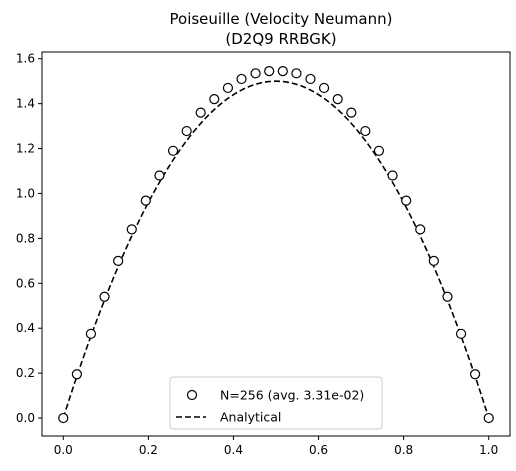 The width and height of the screenshot is (516, 471). What do you see at coordinates (276, 446) in the screenshot?
I see `x-axis-ticks: 0.0 0.2 0.4 0.6 0.8 1.0` at bounding box center [276, 446].